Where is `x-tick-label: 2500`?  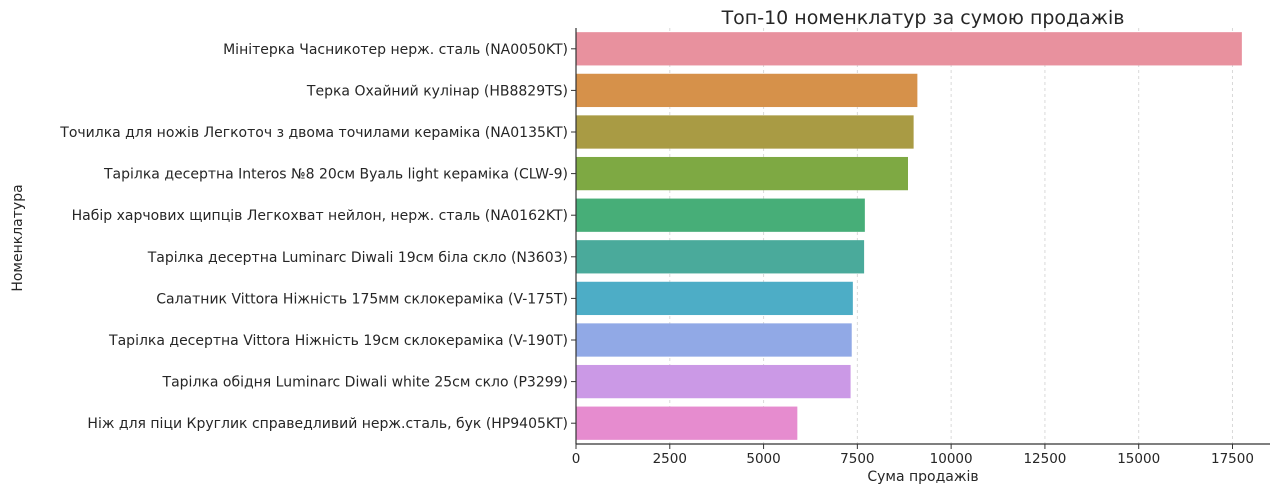
x-tick-label: 2500 is located at coordinates (670, 459).